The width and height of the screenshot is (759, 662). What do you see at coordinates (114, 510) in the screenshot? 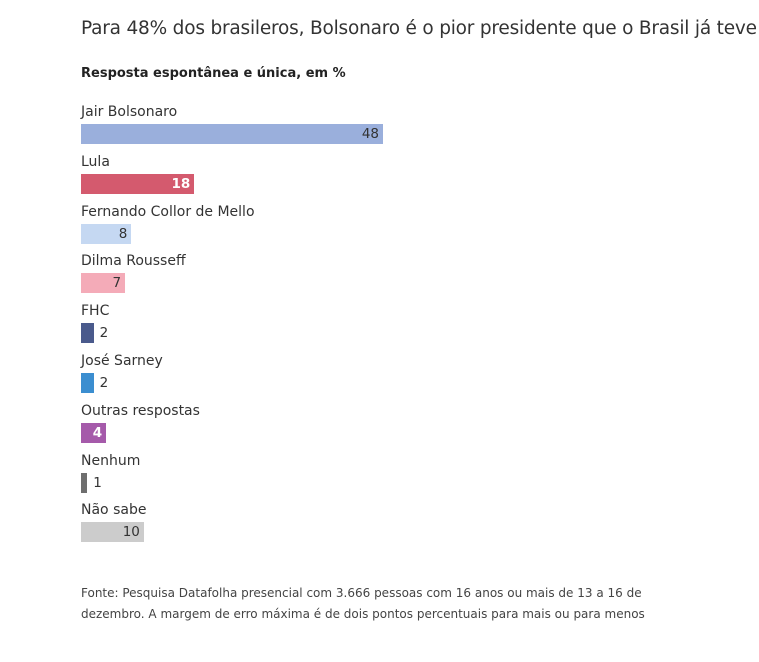
I see `bar-category-label: Não sabe` at bounding box center [114, 510].